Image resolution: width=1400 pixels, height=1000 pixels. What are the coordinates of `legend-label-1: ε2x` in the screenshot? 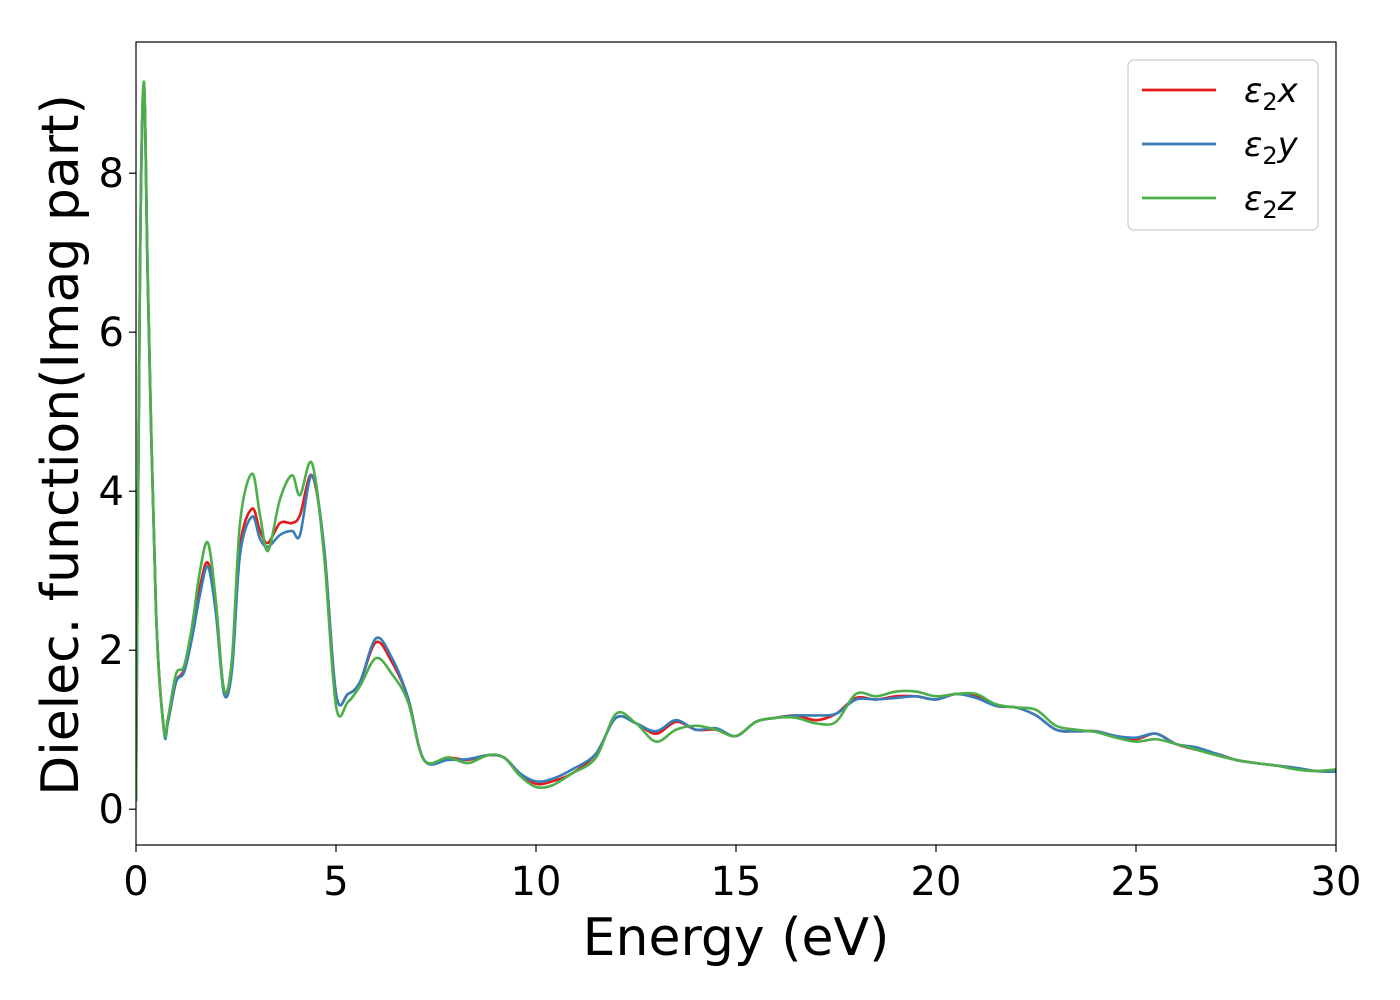 It's located at (1271, 93).